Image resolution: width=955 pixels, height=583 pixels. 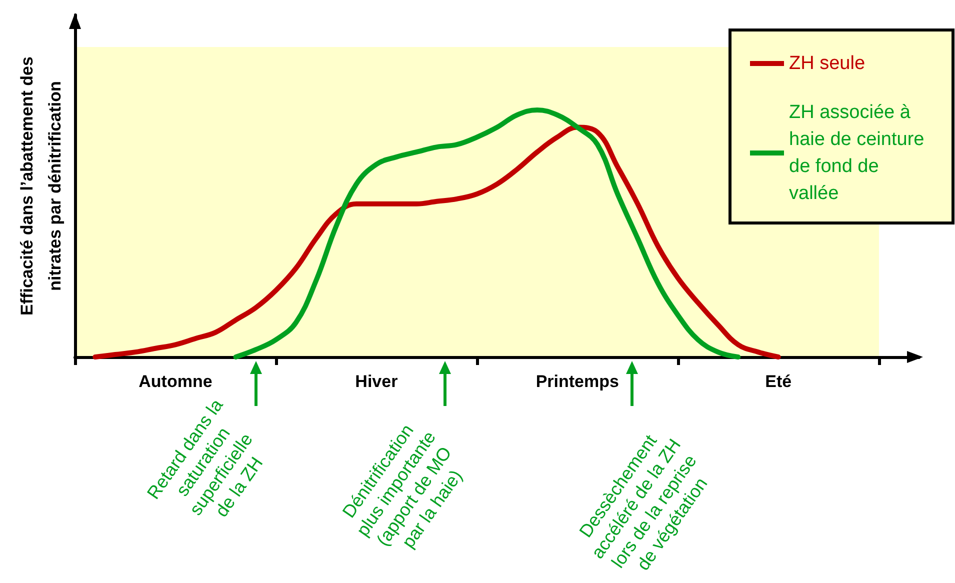 I want to click on legend-label: ZH associée à haie de ceinture de fond de vallée, so click(x=859, y=153).